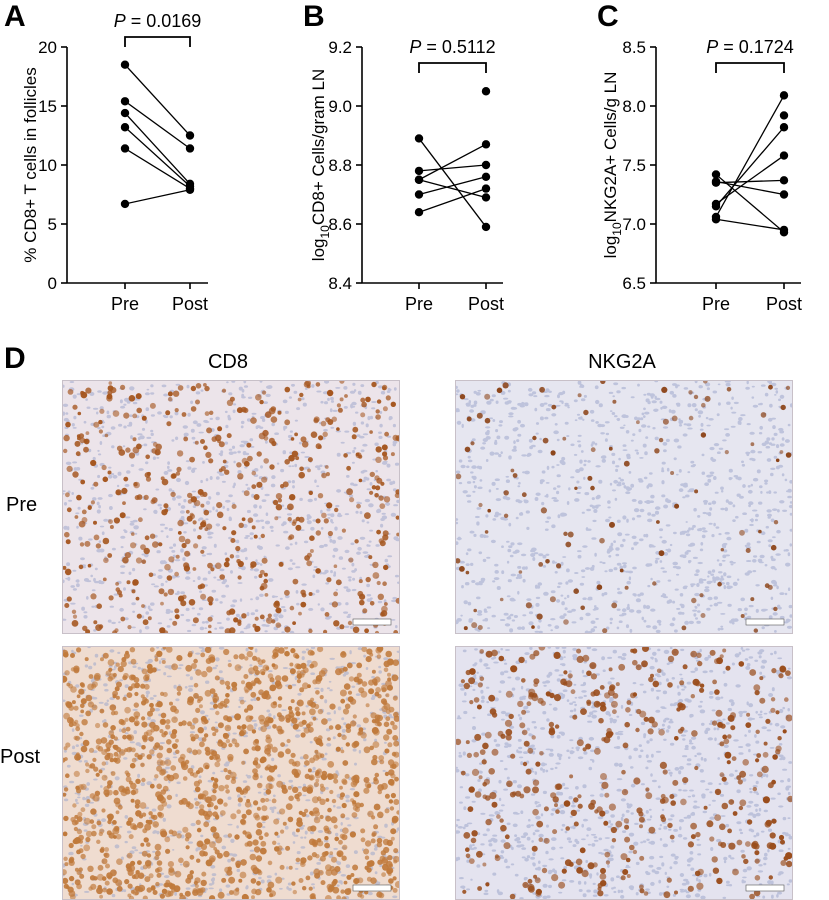 This screenshot has height=900, width=829. Describe the element at coordinates (608, 16) in the screenshot. I see `panel-letter-c: C` at that location.